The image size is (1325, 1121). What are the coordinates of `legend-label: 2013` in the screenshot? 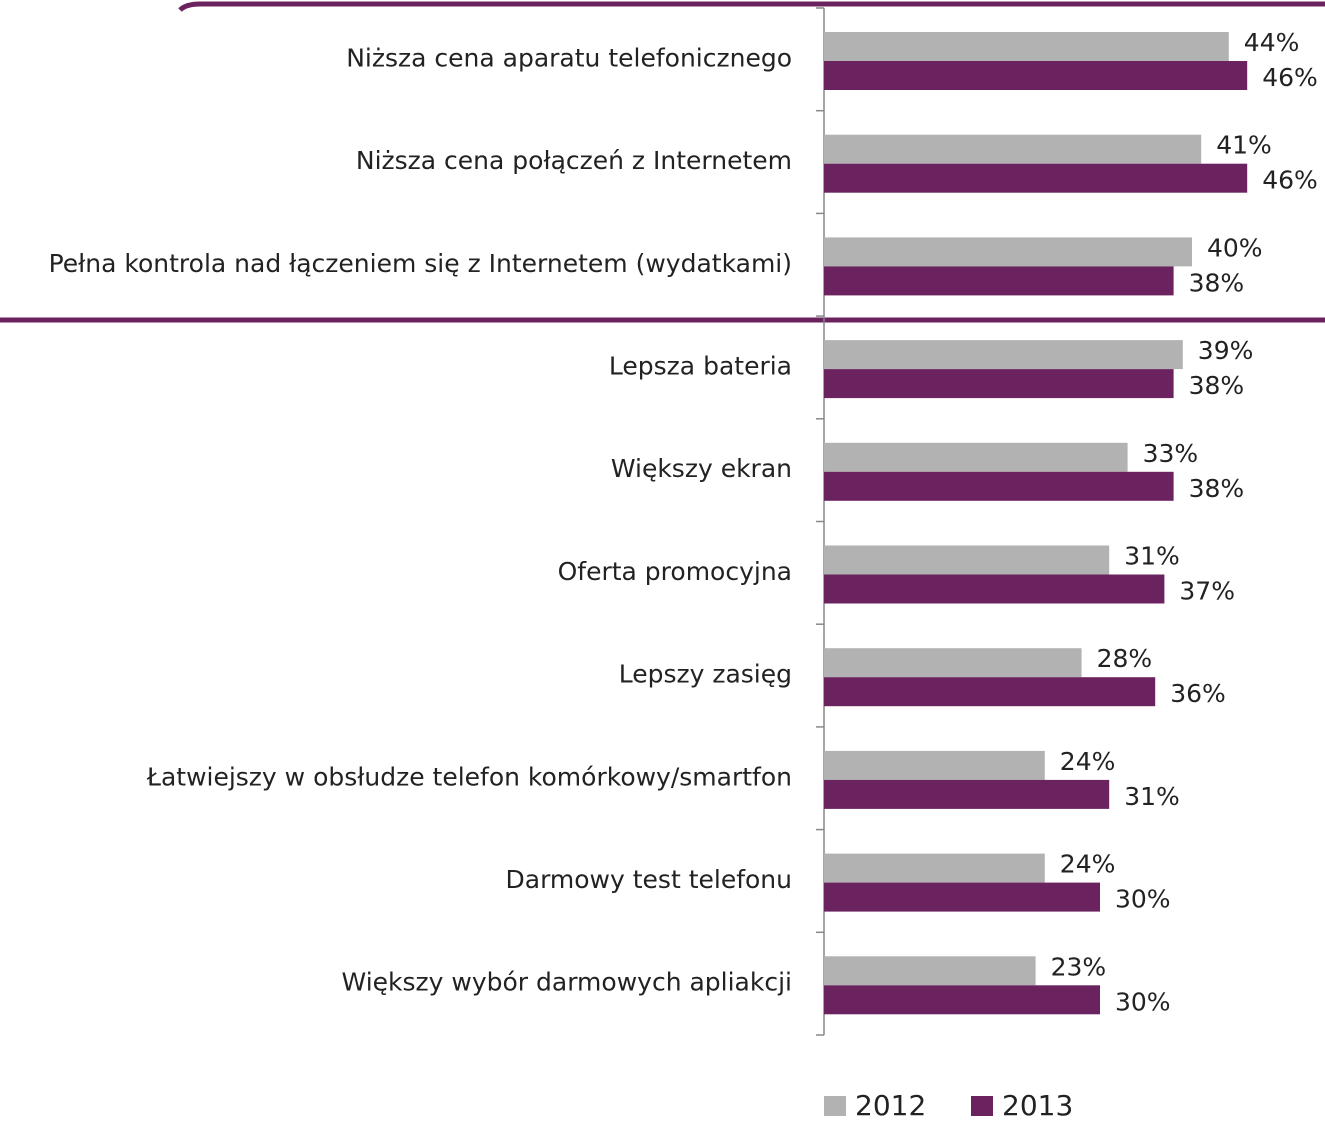 It's located at (1037, 1105).